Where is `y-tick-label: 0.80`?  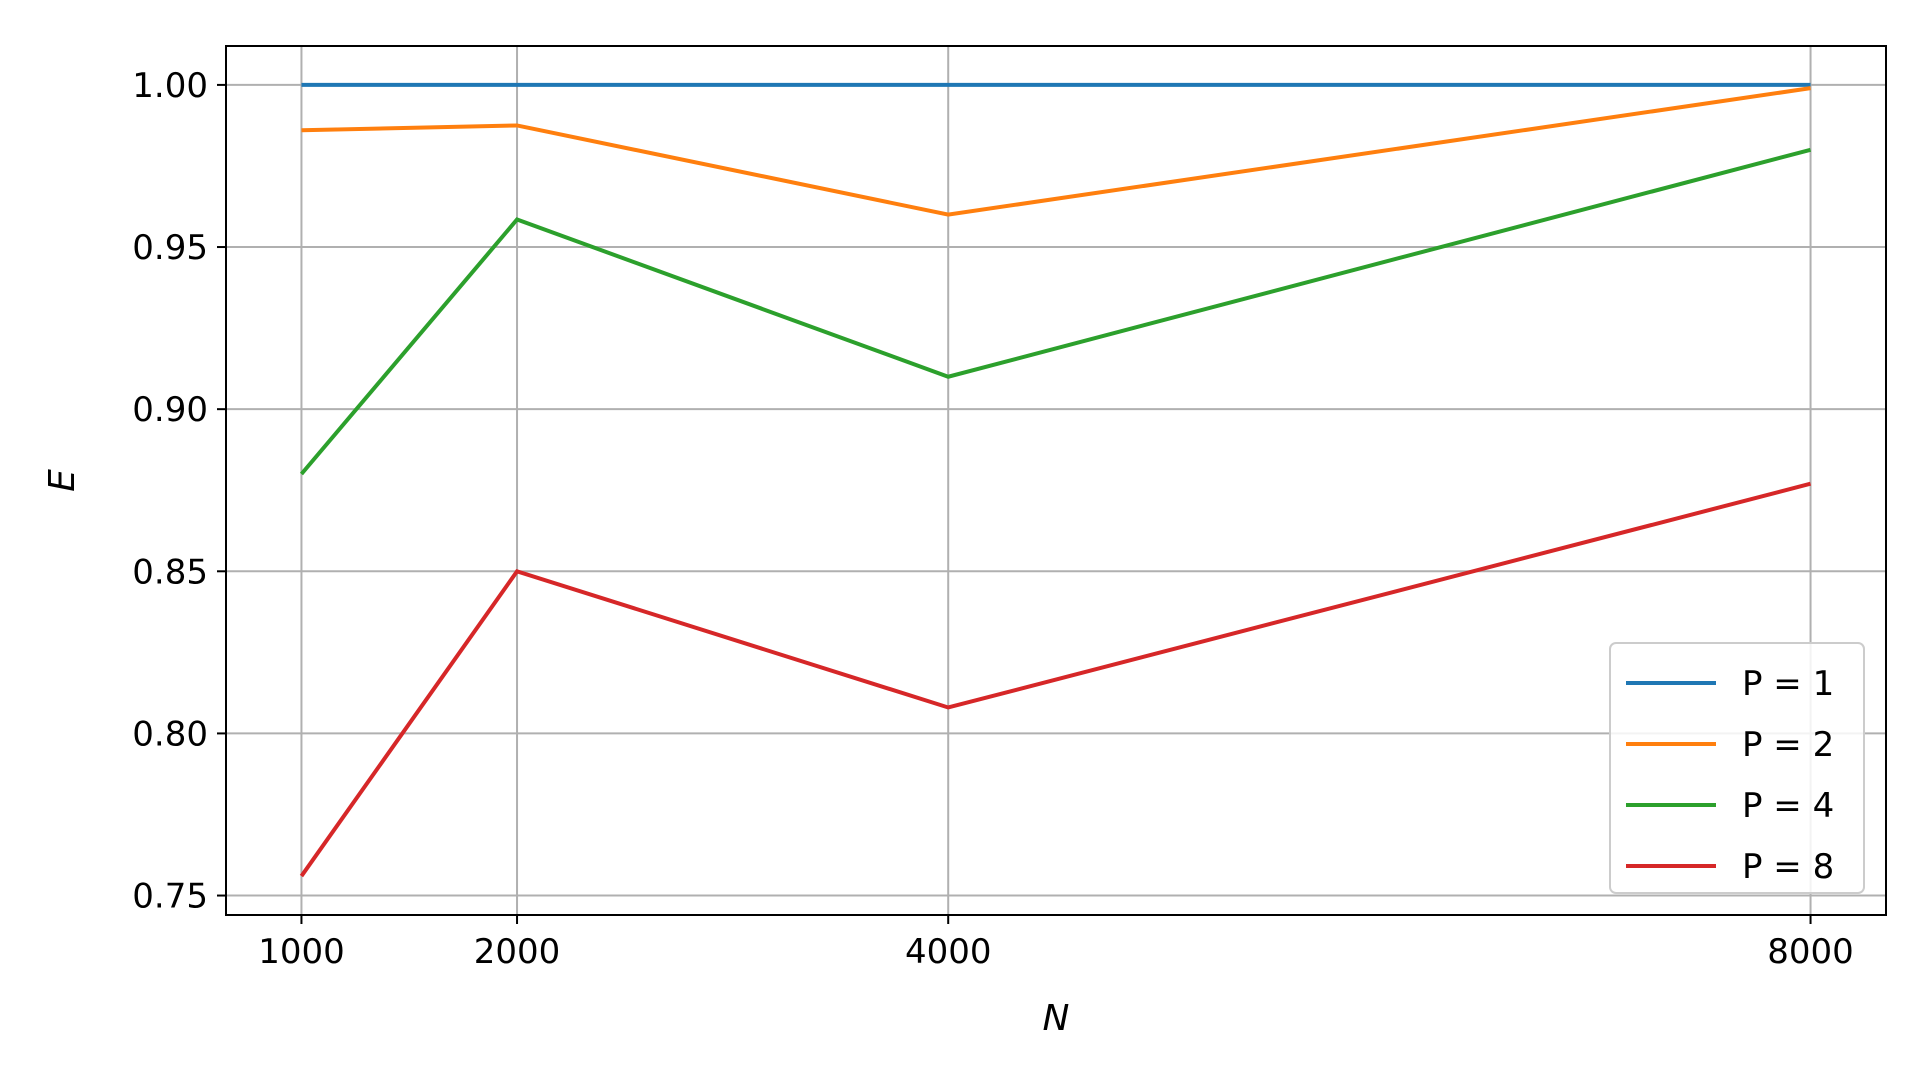 y-tick-label: 0.80 is located at coordinates (170, 734).